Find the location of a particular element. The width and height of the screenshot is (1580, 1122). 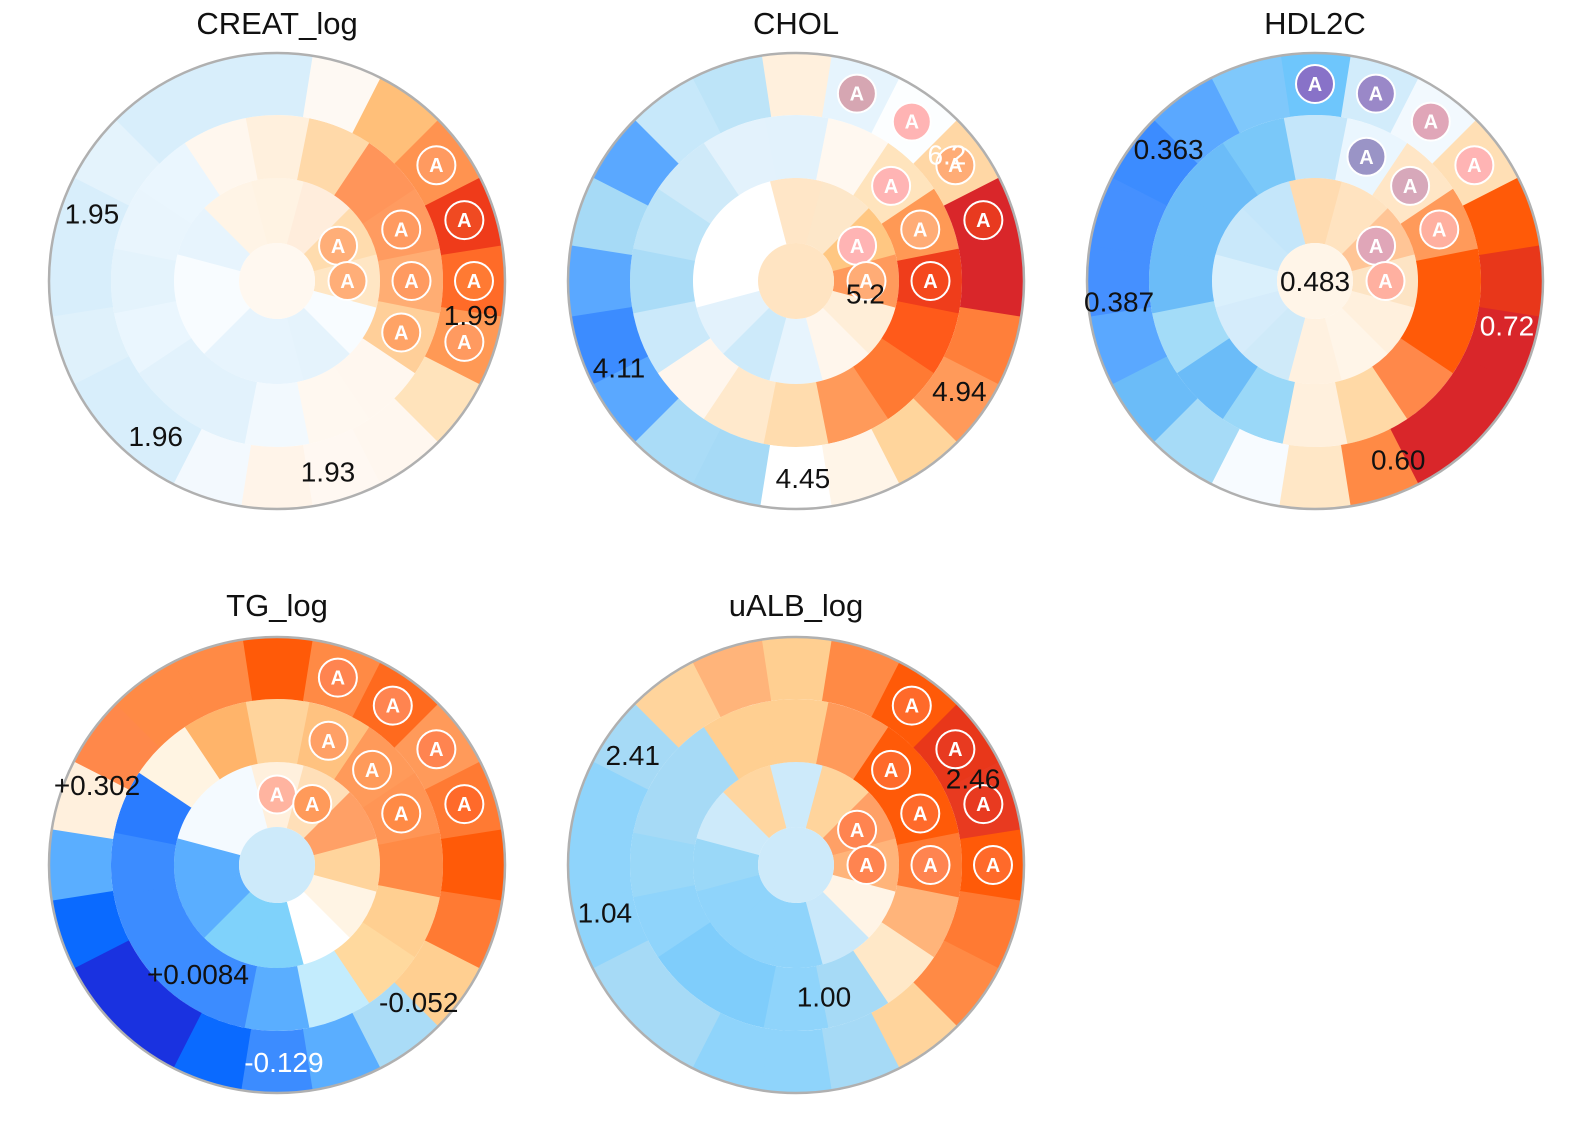

value-label: 1.93 is located at coordinates (328, 471).